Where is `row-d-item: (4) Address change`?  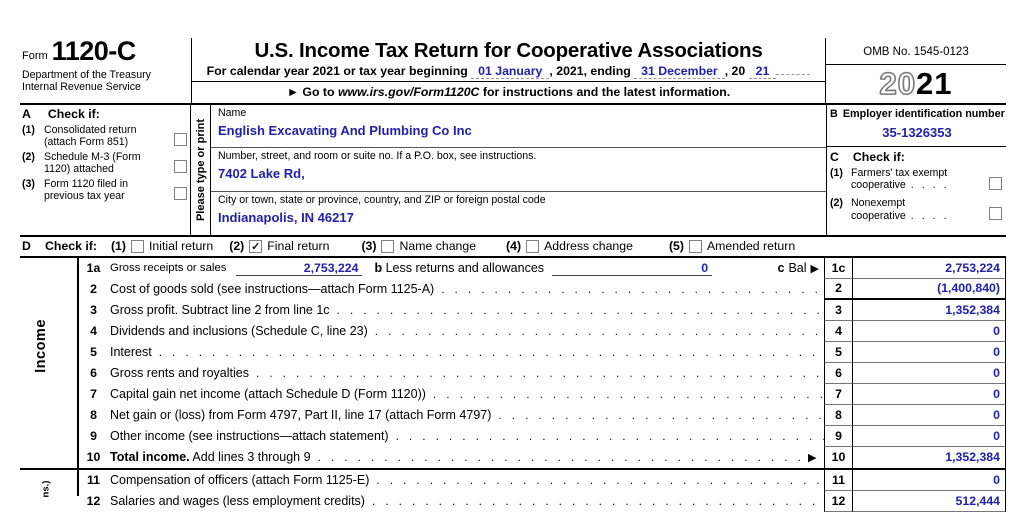
row-d-item: (4) Address change is located at coordinates (569, 246).